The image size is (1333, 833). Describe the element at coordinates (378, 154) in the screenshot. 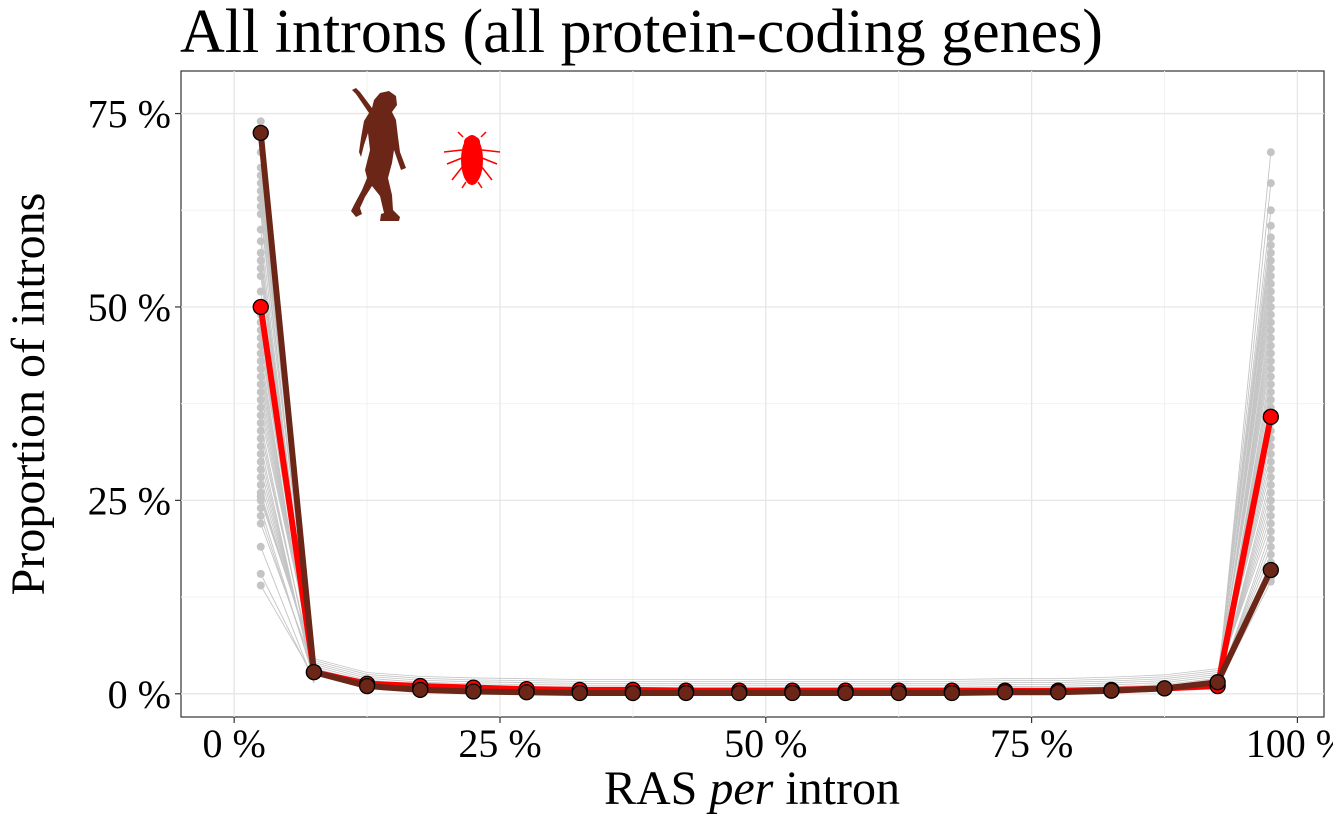

I see `human-silhouette-icon` at that location.